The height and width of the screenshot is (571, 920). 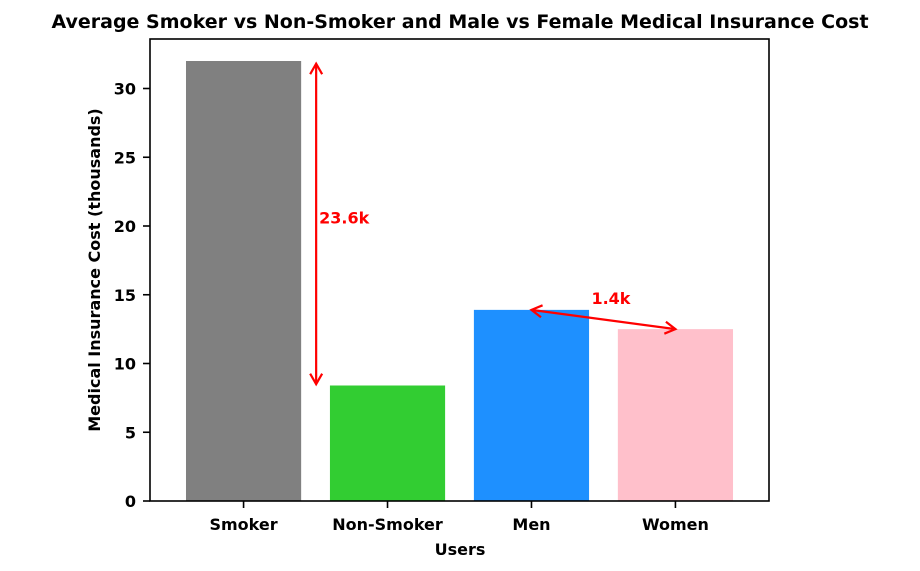 What do you see at coordinates (125, 295) in the screenshot?
I see `y-tick-label-15: 15` at bounding box center [125, 295].